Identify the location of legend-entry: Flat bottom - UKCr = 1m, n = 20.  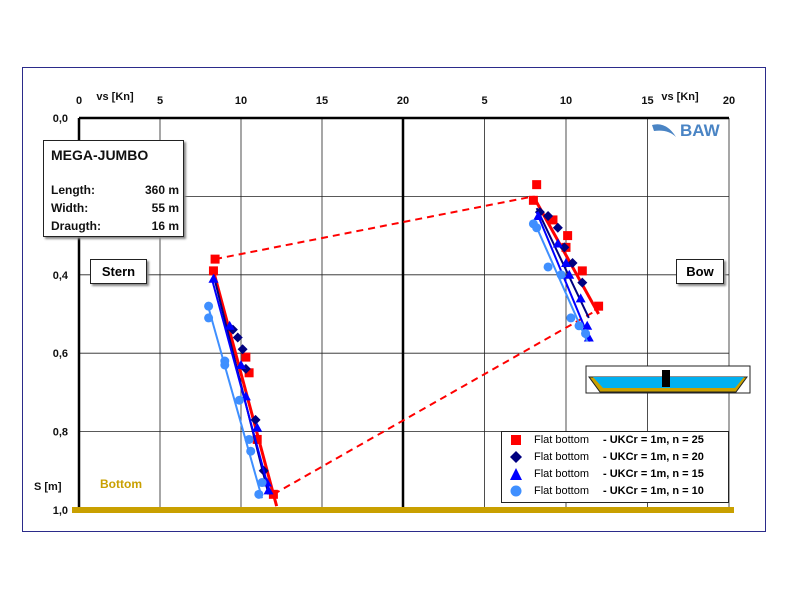
(615, 457).